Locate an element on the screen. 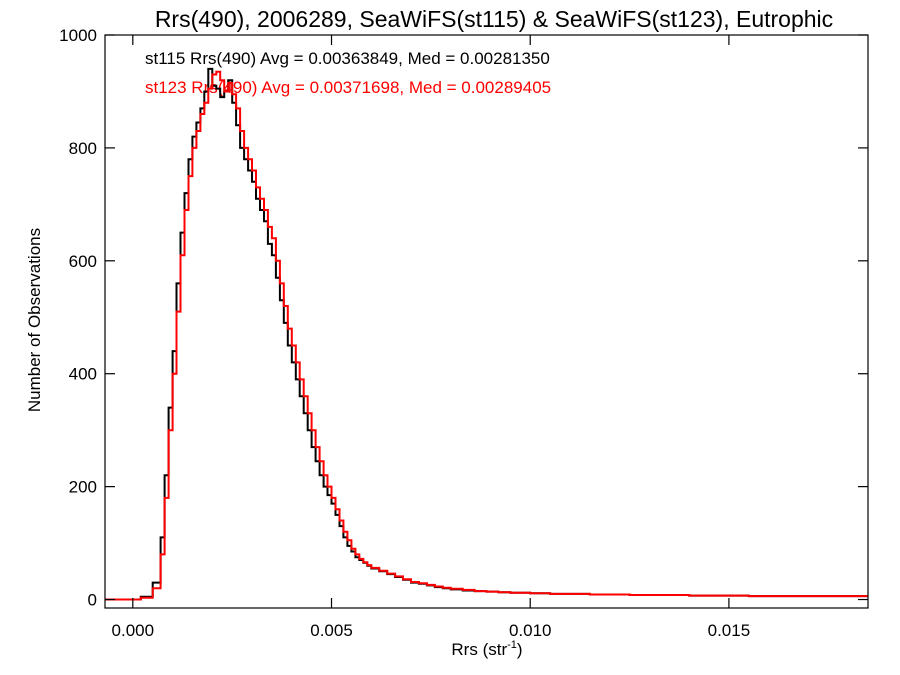  x-tick-label: 0.005 is located at coordinates (331, 630).